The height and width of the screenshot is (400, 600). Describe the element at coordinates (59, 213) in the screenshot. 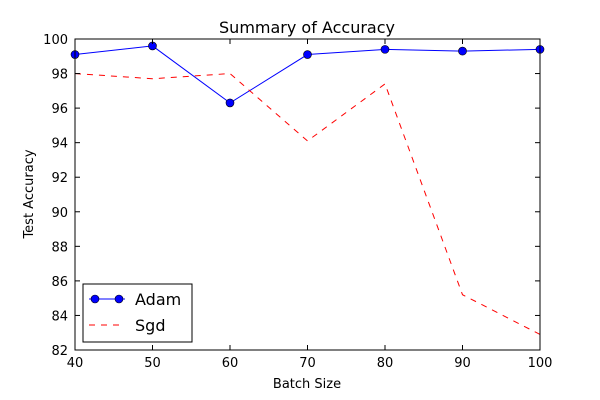

I see `y-tick-label: 90` at that location.